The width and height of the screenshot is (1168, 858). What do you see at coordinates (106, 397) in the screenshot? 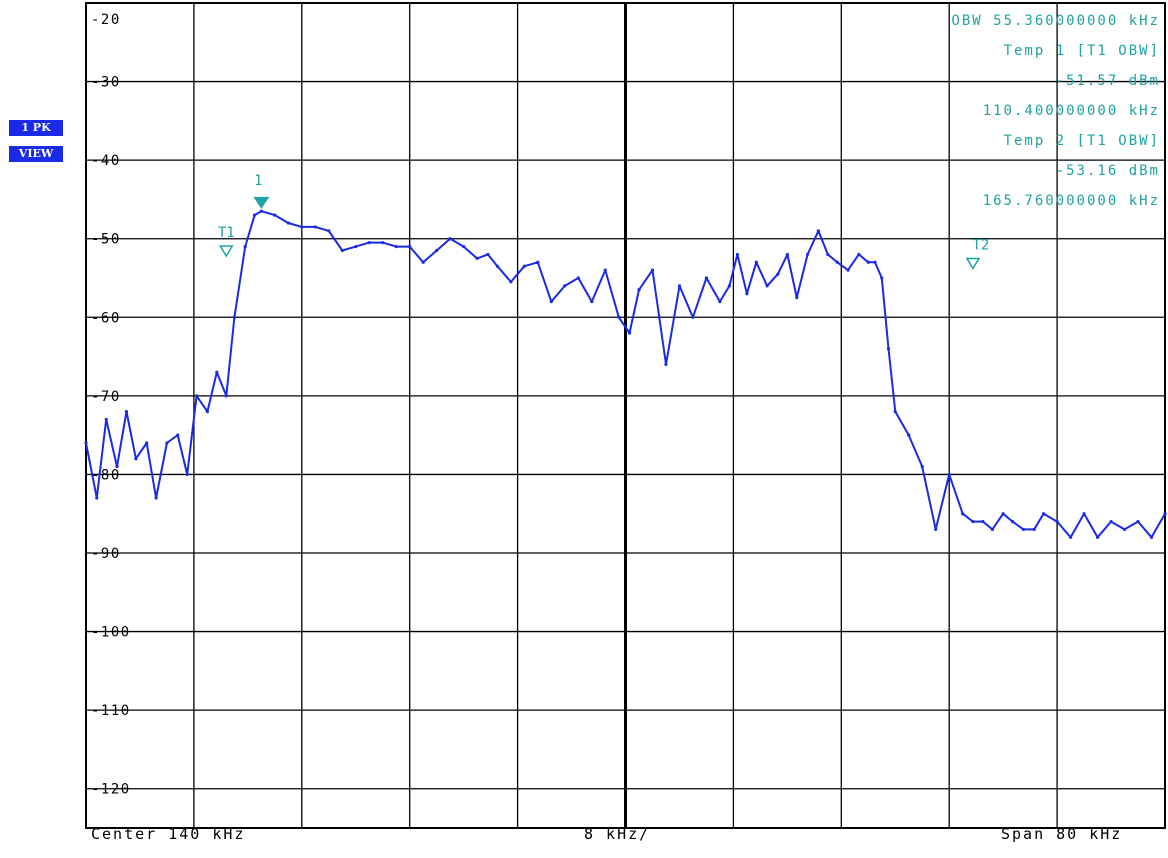
I see `y-tick-label: -70` at bounding box center [106, 397].